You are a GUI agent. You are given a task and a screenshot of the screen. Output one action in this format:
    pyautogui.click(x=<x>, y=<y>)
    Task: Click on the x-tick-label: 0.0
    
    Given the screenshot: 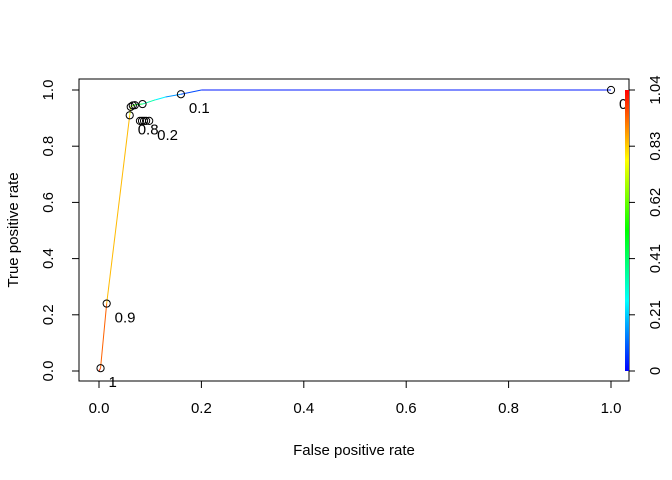 What is the action you would take?
    pyautogui.click(x=99, y=408)
    